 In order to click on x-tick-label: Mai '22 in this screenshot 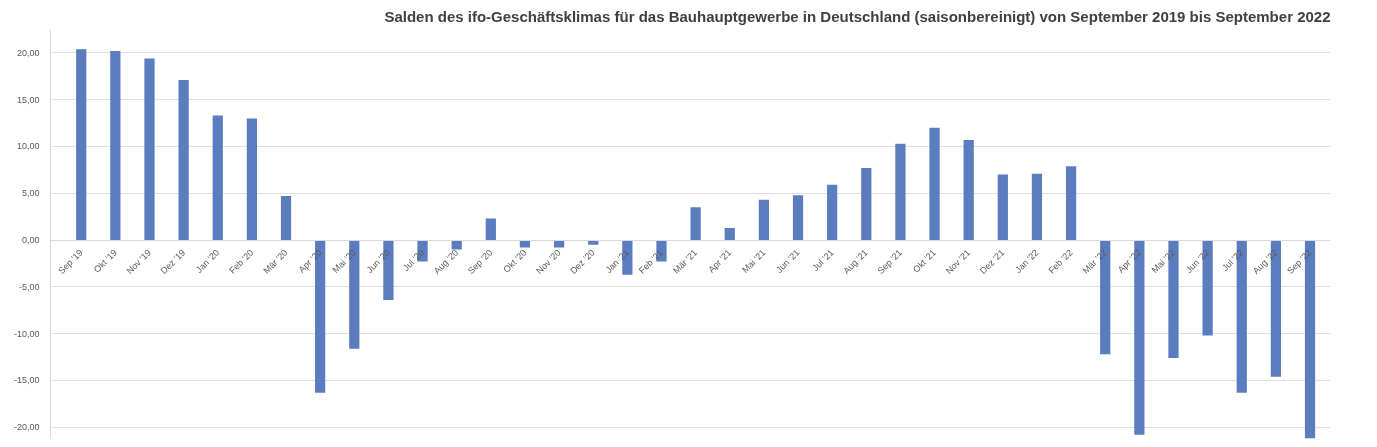, I will do `click(1163, 261)`.